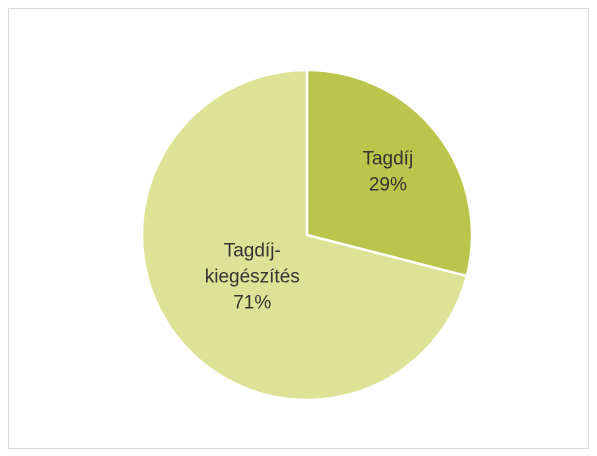 The image size is (597, 456). I want to click on pie-slice, so click(389, 173).